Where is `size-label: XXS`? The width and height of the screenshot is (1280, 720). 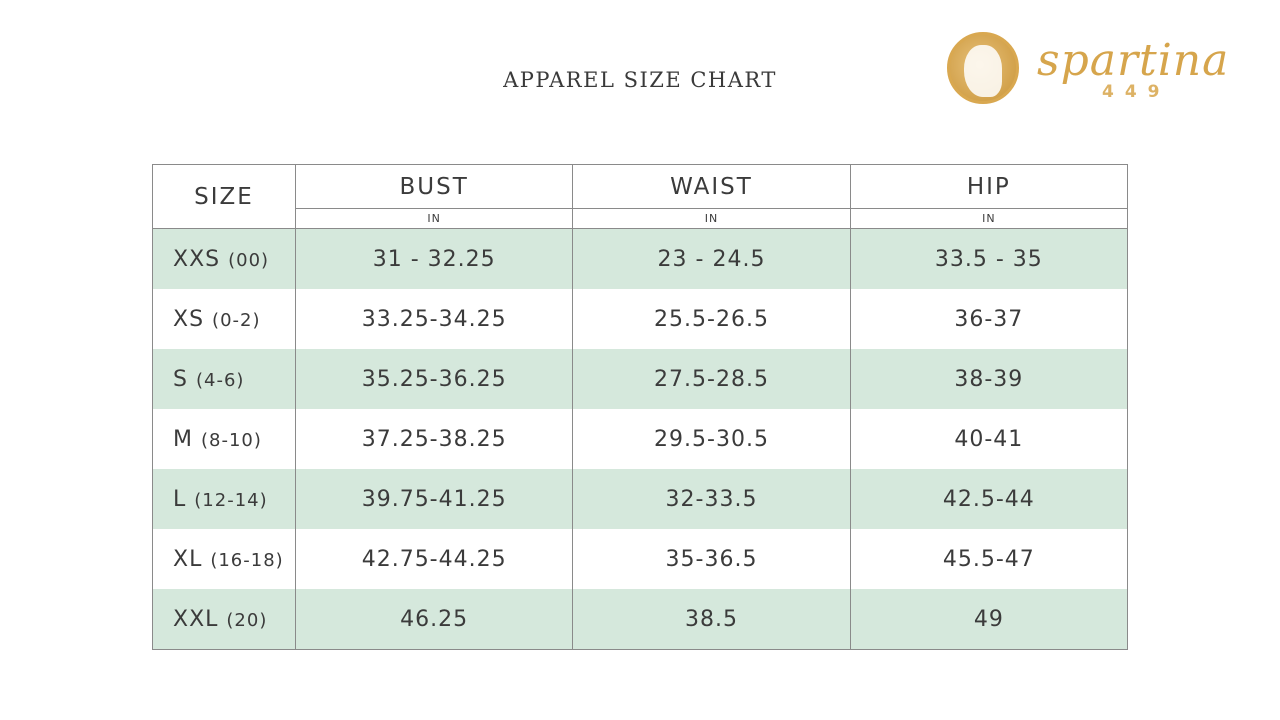 size-label: XXS is located at coordinates (197, 259).